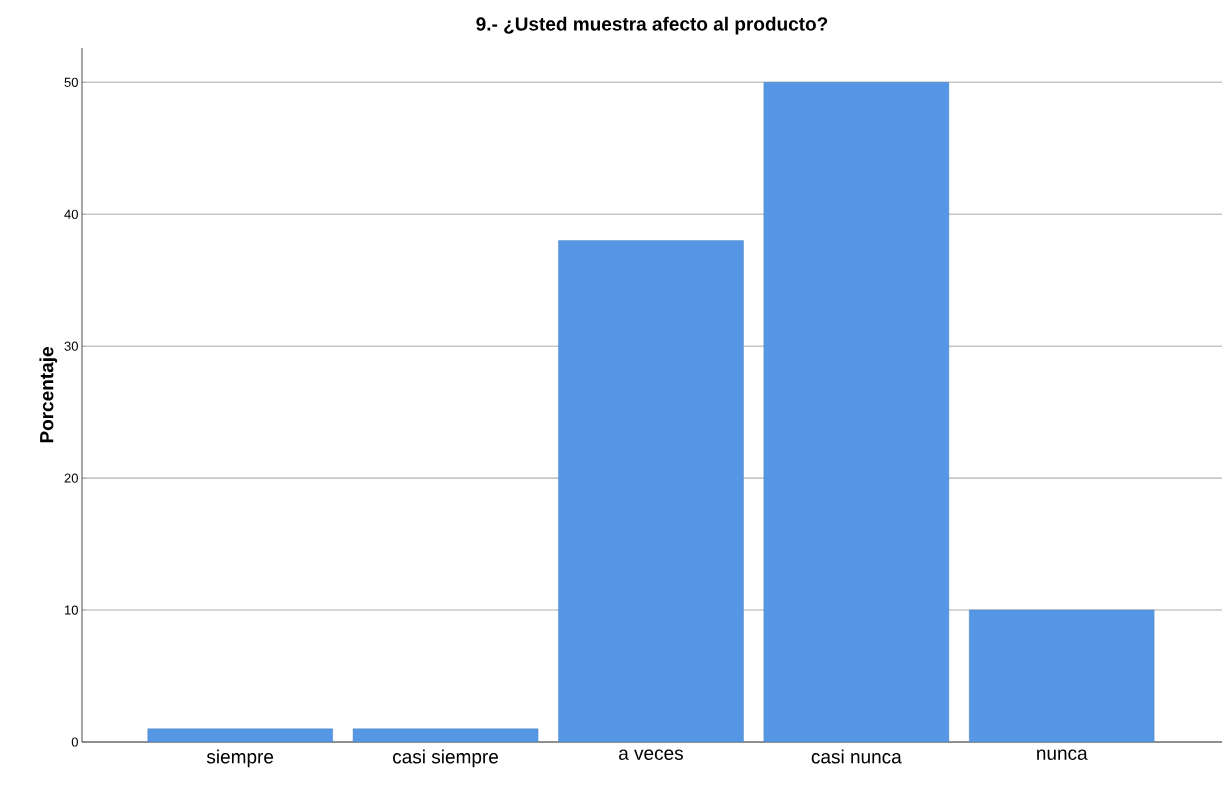 The image size is (1224, 785). I want to click on chart-title: 9.- ¿Usted muestra afecto al producto?, so click(652, 25).